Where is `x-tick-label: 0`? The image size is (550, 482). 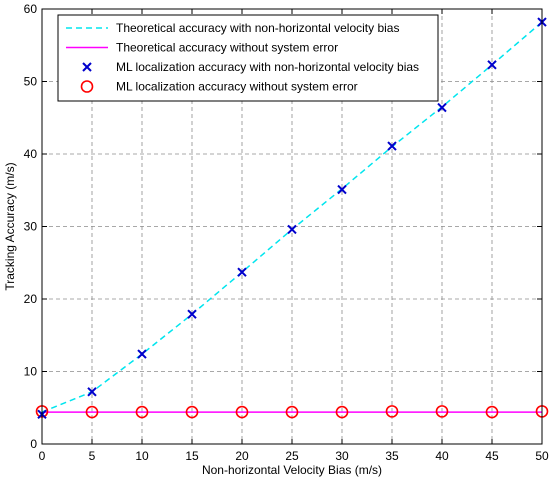 x-tick-label: 0 is located at coordinates (42, 456).